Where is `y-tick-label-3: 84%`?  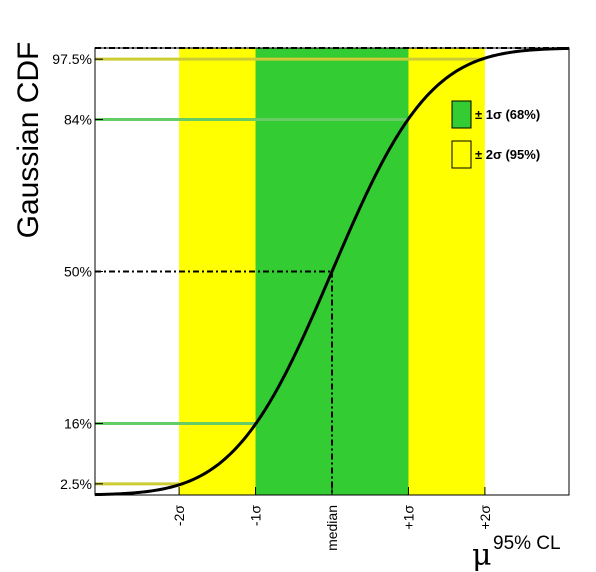 y-tick-label-3: 84% is located at coordinates (78, 120).